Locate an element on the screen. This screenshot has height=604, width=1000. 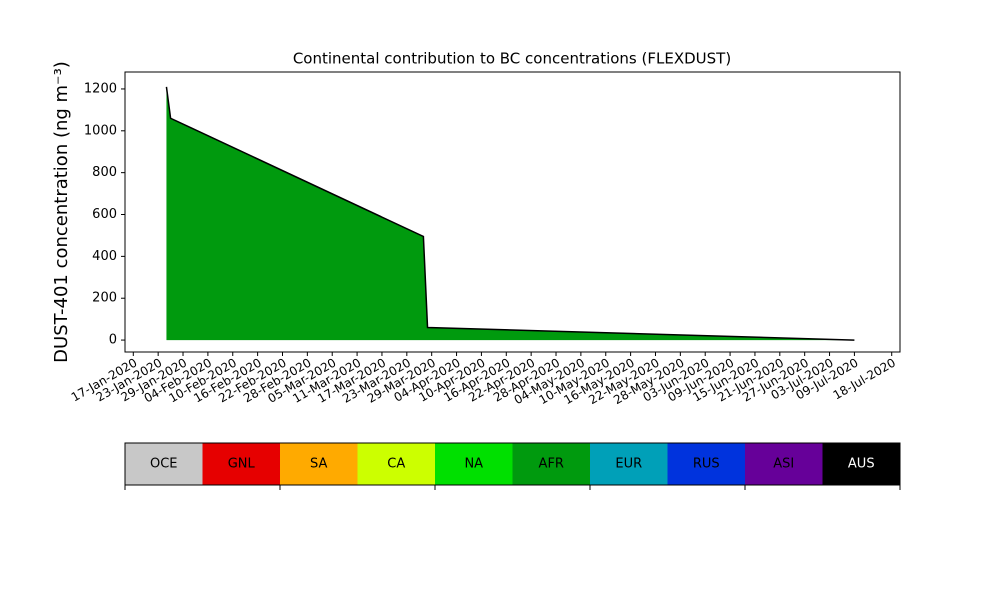
y-tick-label: 1000 is located at coordinates (100, 130).